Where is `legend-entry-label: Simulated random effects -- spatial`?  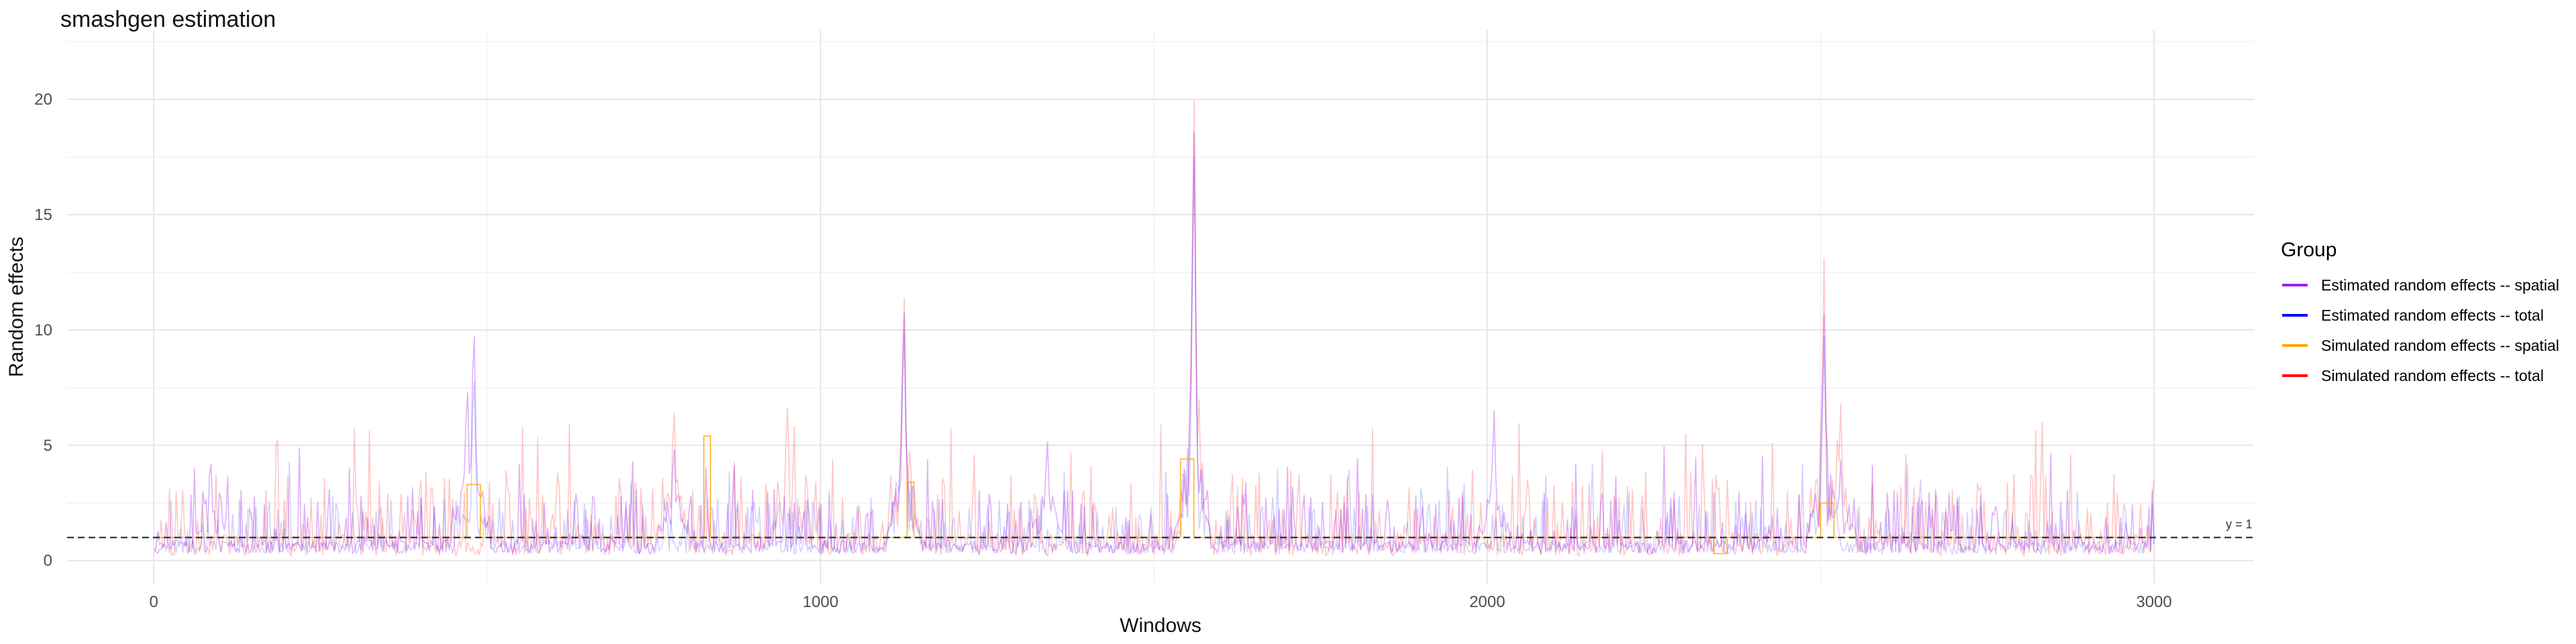
legend-entry-label: Simulated random effects -- spatial is located at coordinates (2440, 345).